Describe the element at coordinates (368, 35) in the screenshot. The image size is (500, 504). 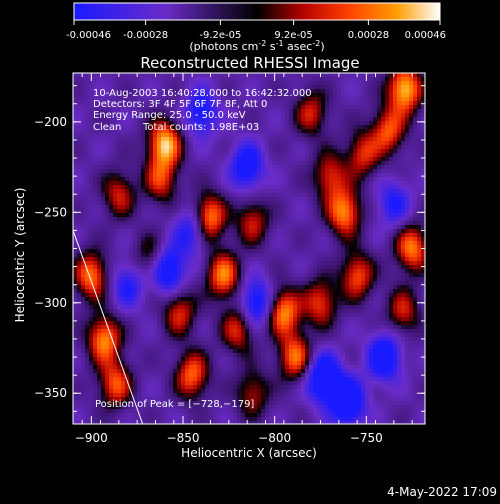
I see `colorbar-tick-label: 0.00028` at that location.